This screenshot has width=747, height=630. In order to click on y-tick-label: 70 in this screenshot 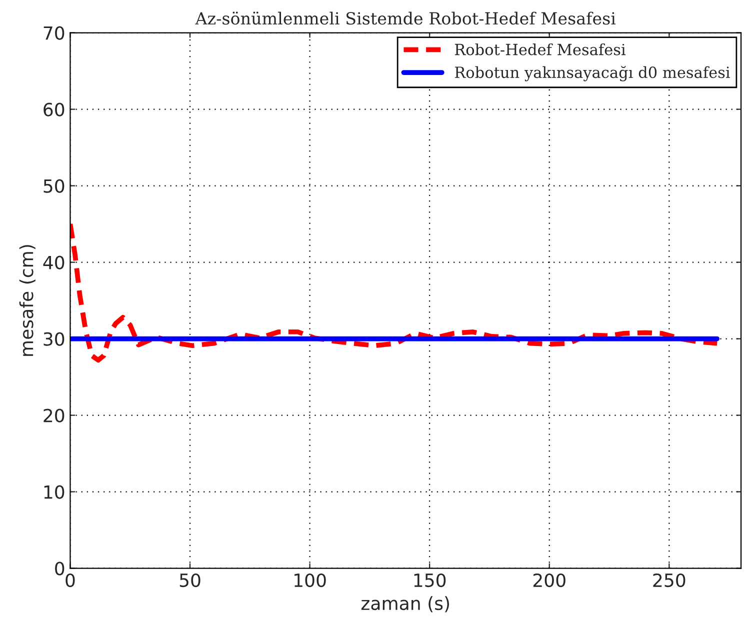, I will do `click(54, 33)`.